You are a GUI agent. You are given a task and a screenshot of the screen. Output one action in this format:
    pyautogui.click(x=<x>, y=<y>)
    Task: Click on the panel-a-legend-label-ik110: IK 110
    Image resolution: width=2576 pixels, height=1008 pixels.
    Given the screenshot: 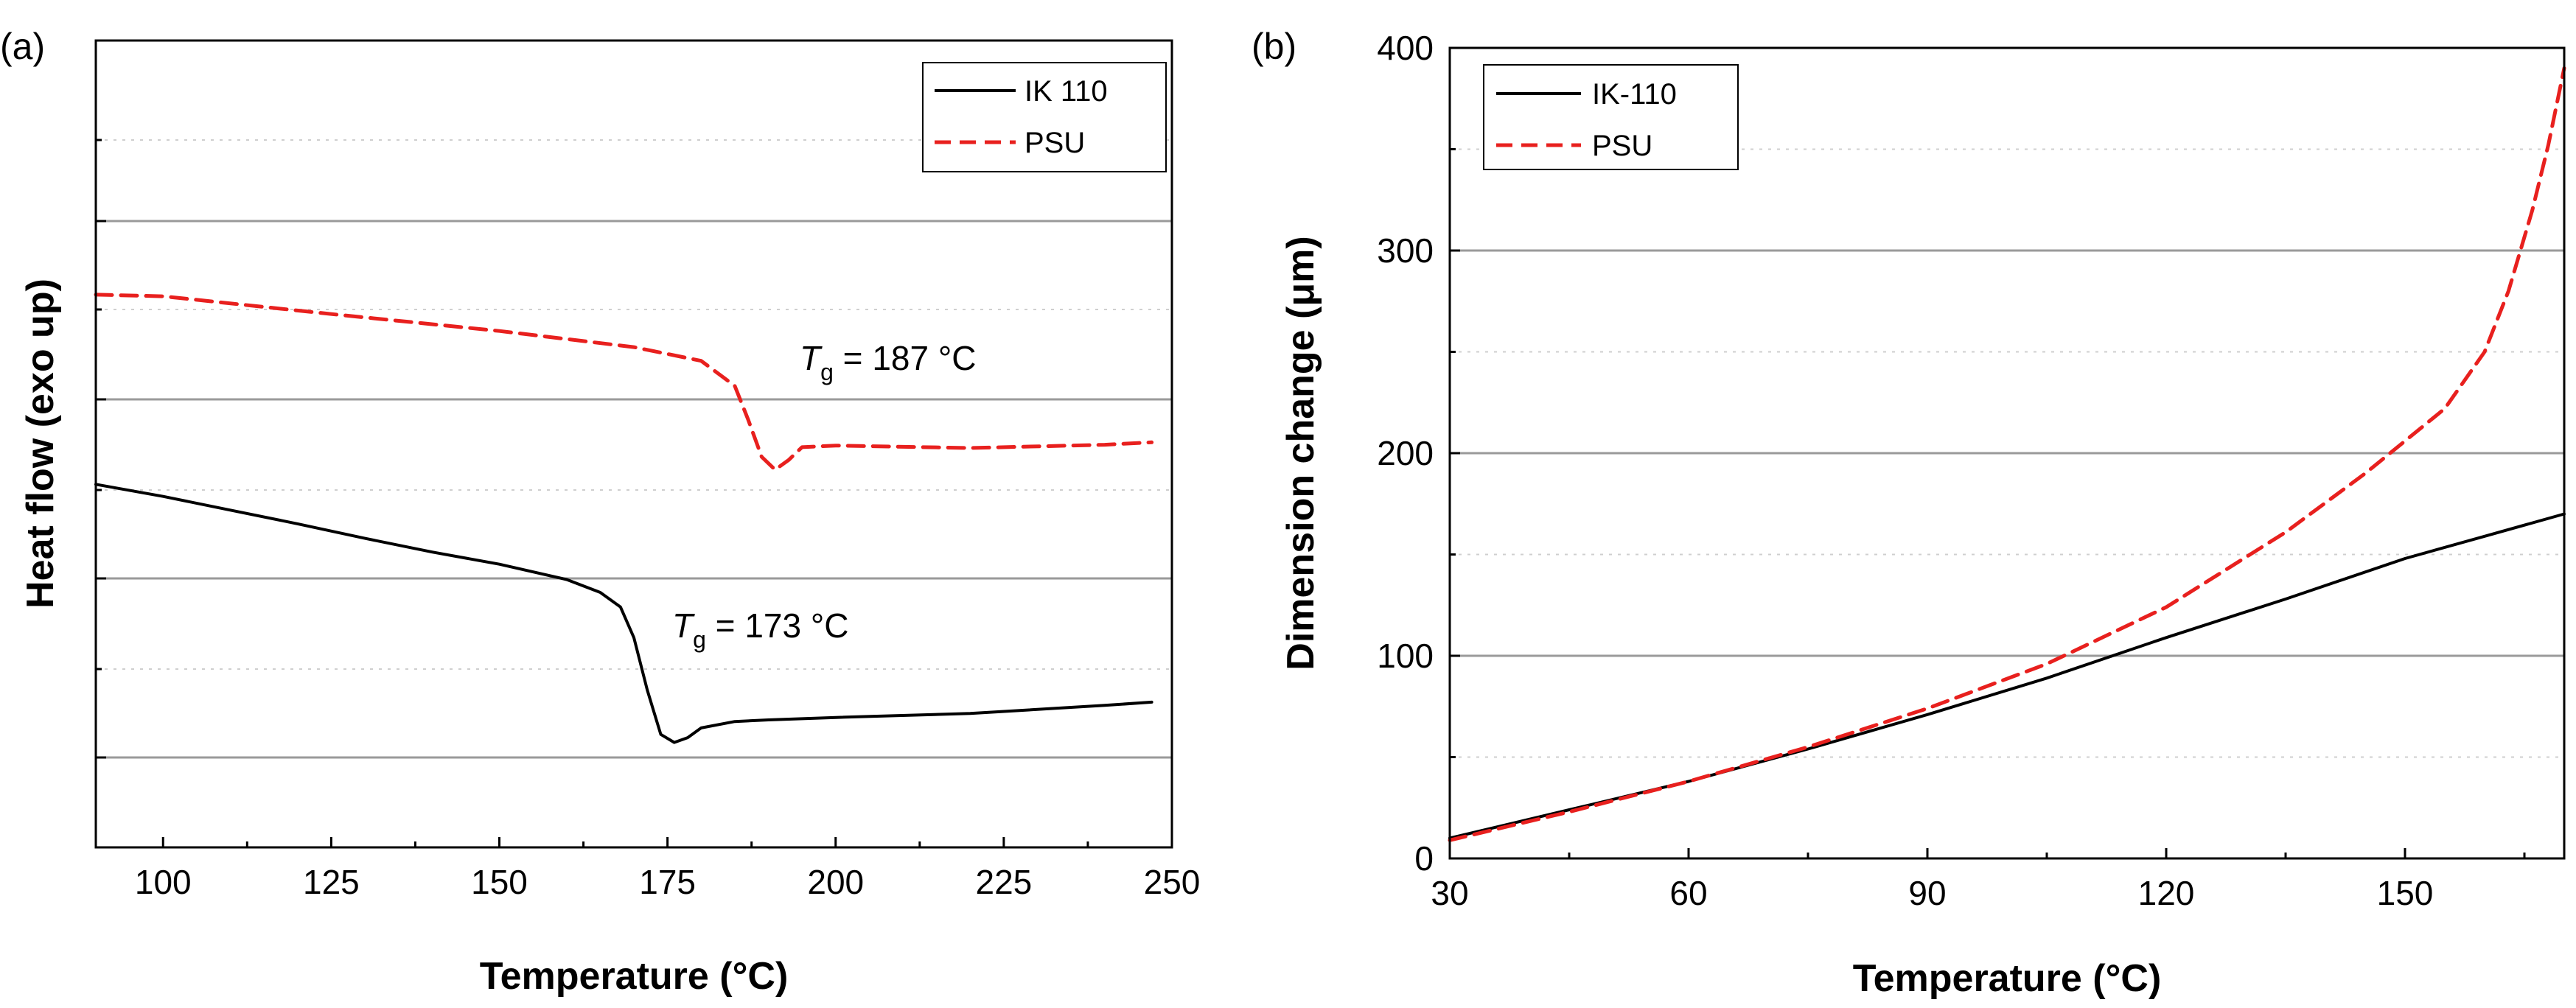 What is the action you would take?
    pyautogui.click(x=1066, y=91)
    